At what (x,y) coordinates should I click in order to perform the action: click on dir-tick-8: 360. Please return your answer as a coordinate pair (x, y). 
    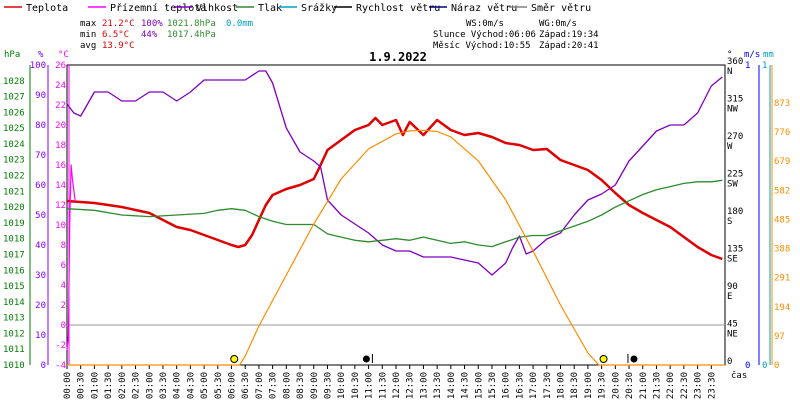
    Looking at the image, I should click on (735, 62).